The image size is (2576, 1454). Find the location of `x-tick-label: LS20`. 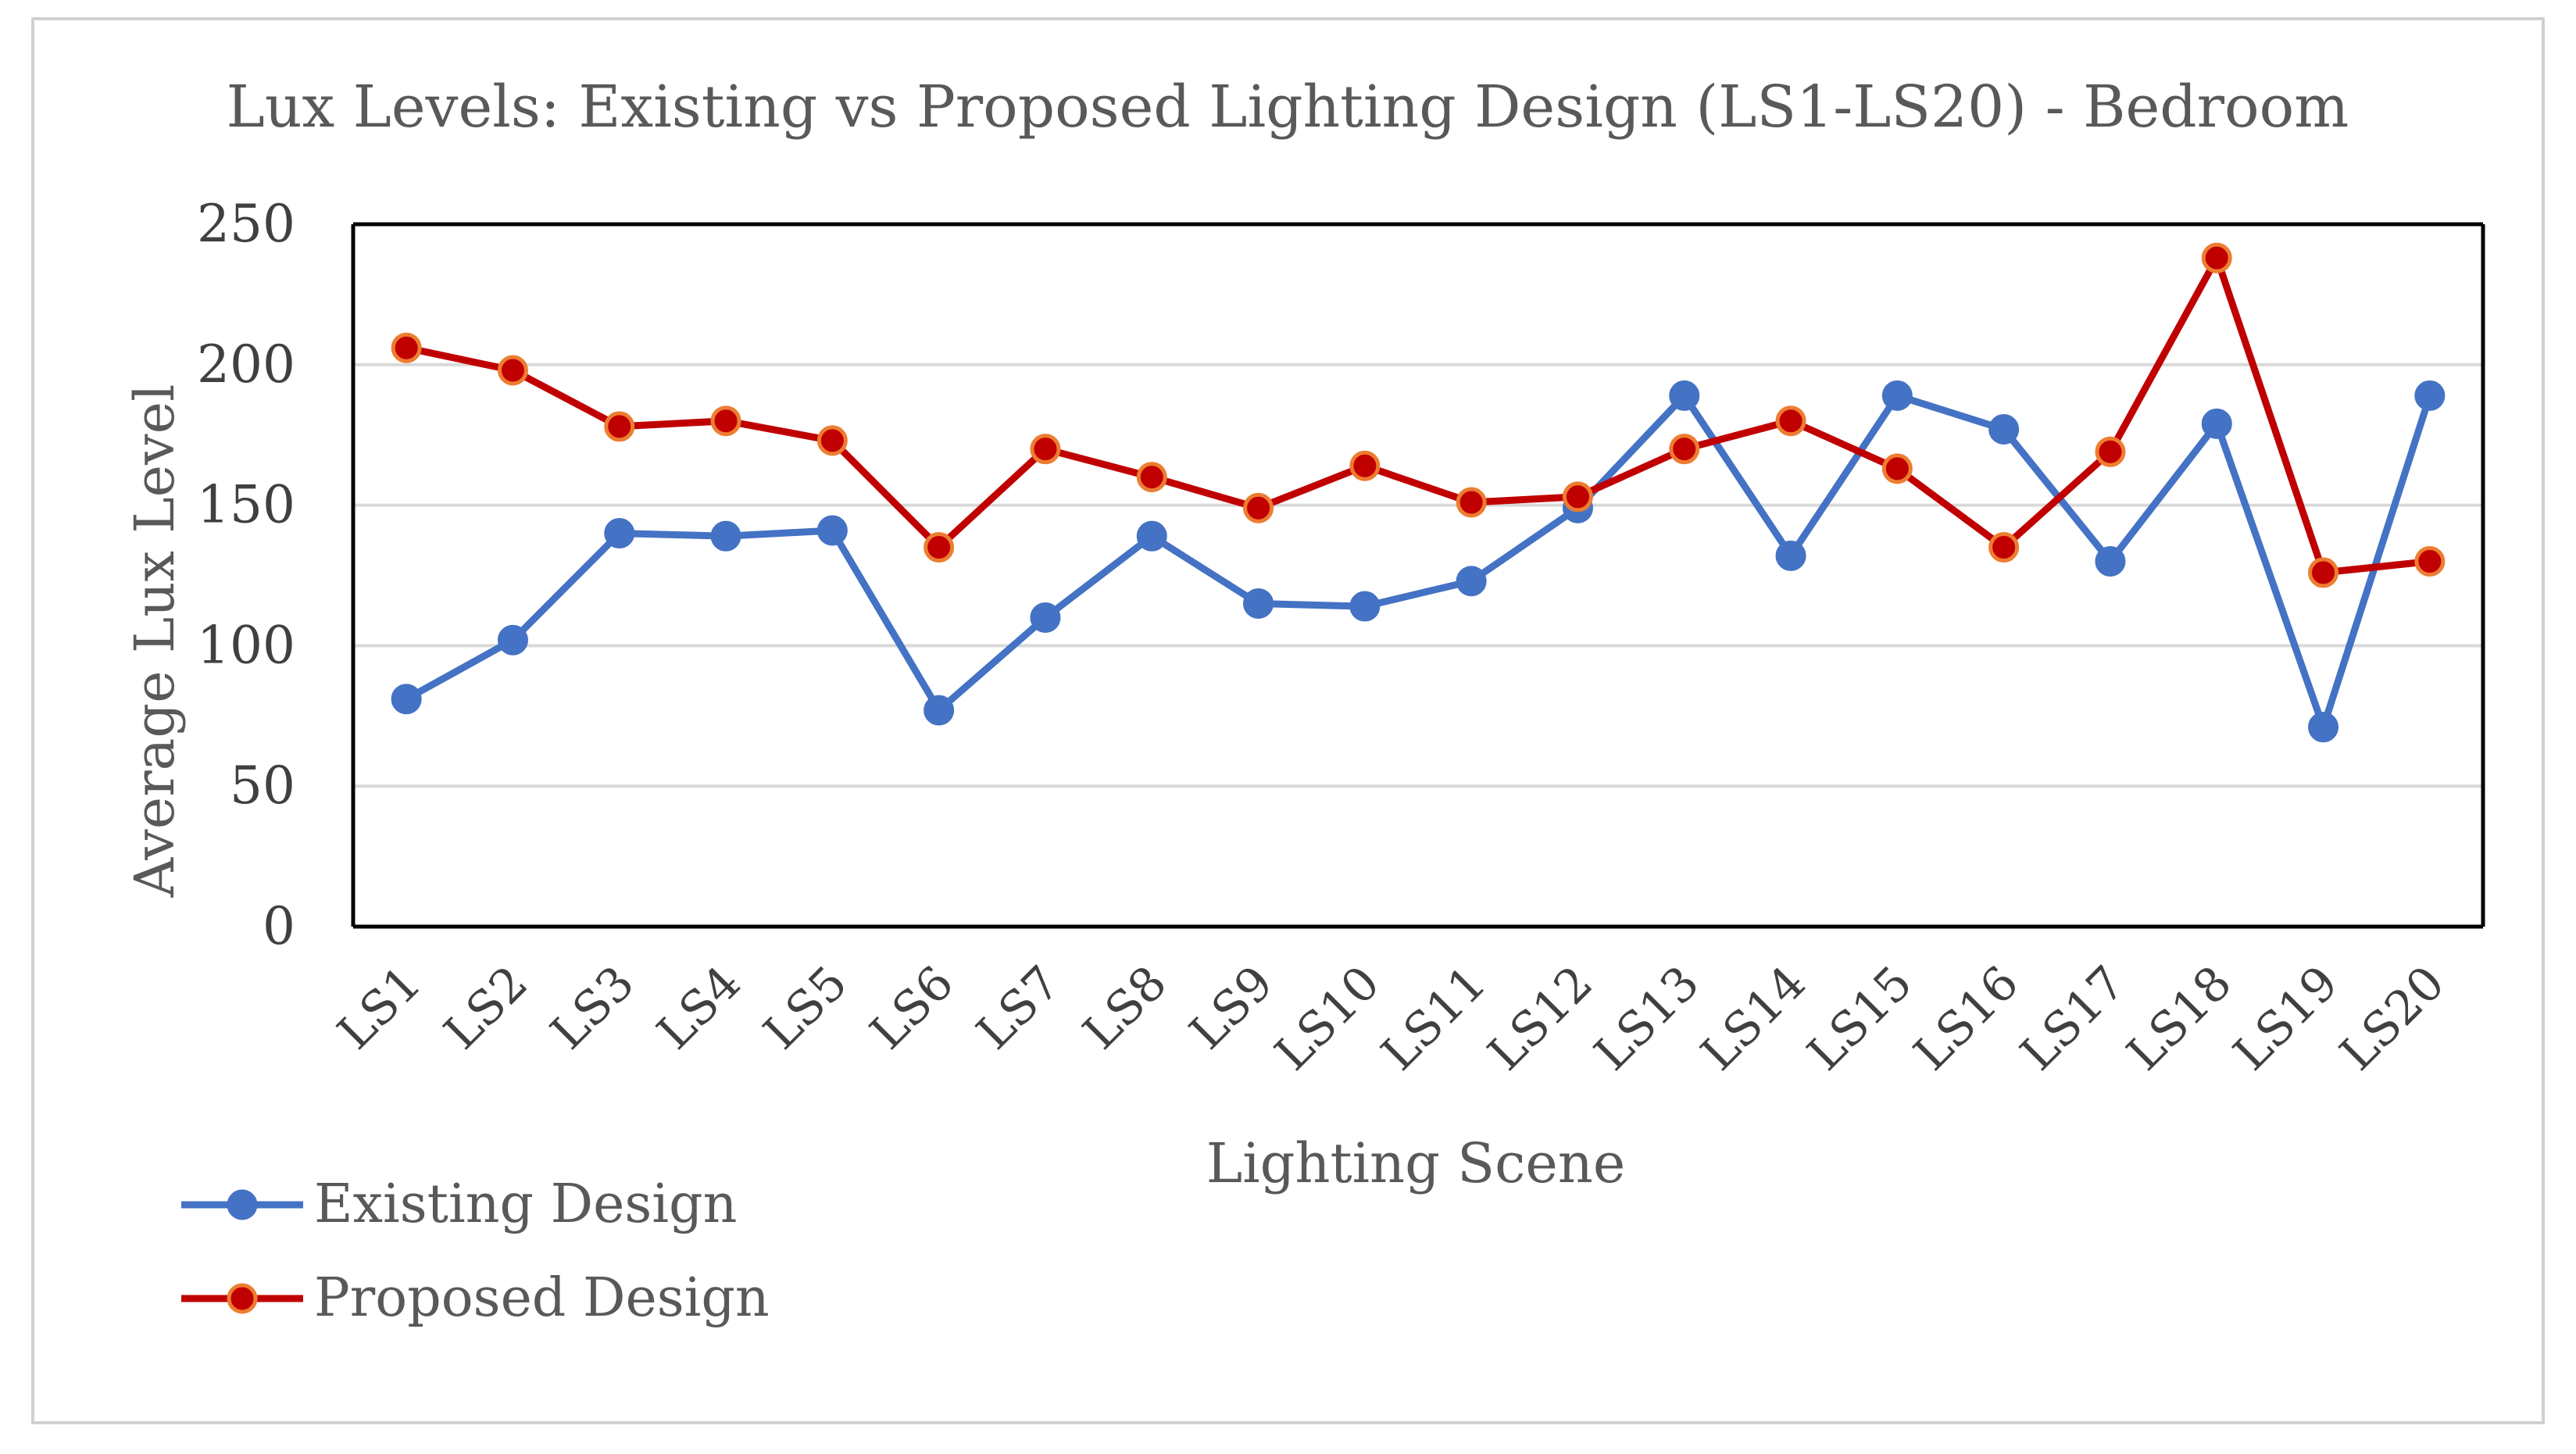

x-tick-label: LS20 is located at coordinates (2393, 1018).